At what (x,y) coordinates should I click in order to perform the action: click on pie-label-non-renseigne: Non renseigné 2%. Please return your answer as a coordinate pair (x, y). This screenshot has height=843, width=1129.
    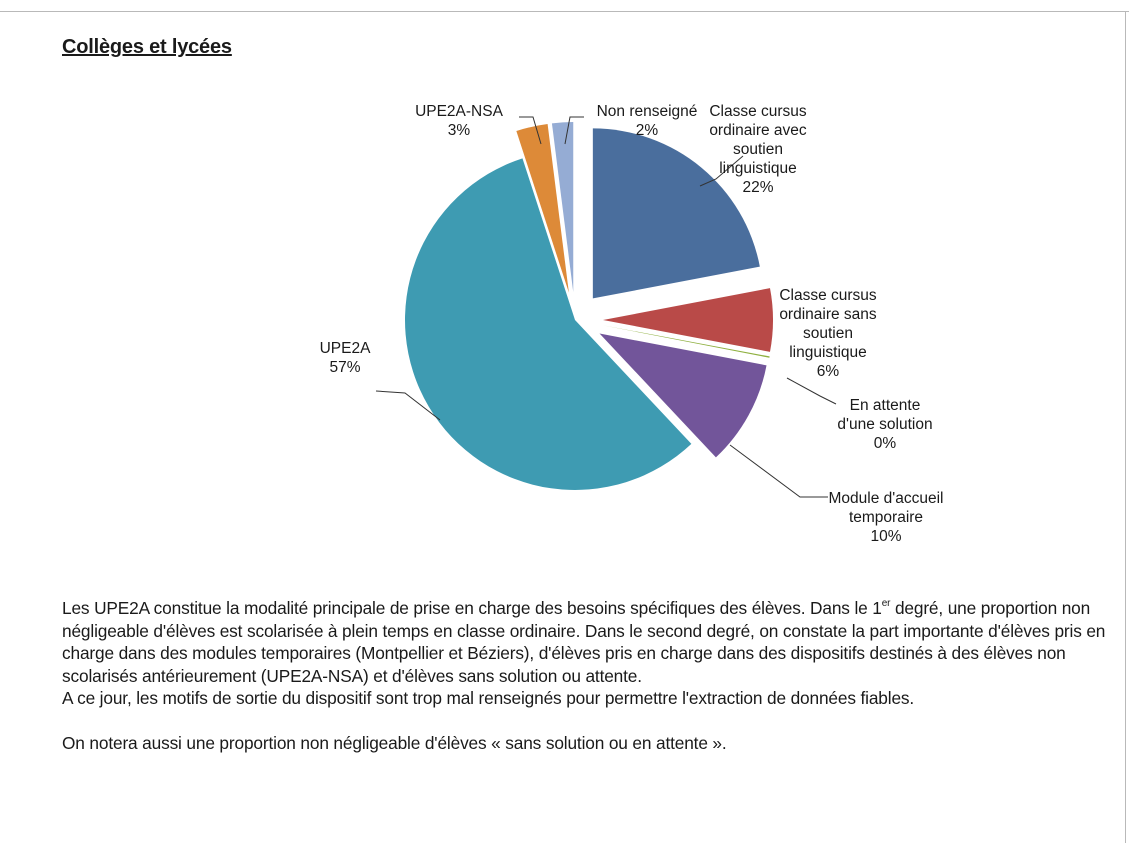
    Looking at the image, I should click on (647, 121).